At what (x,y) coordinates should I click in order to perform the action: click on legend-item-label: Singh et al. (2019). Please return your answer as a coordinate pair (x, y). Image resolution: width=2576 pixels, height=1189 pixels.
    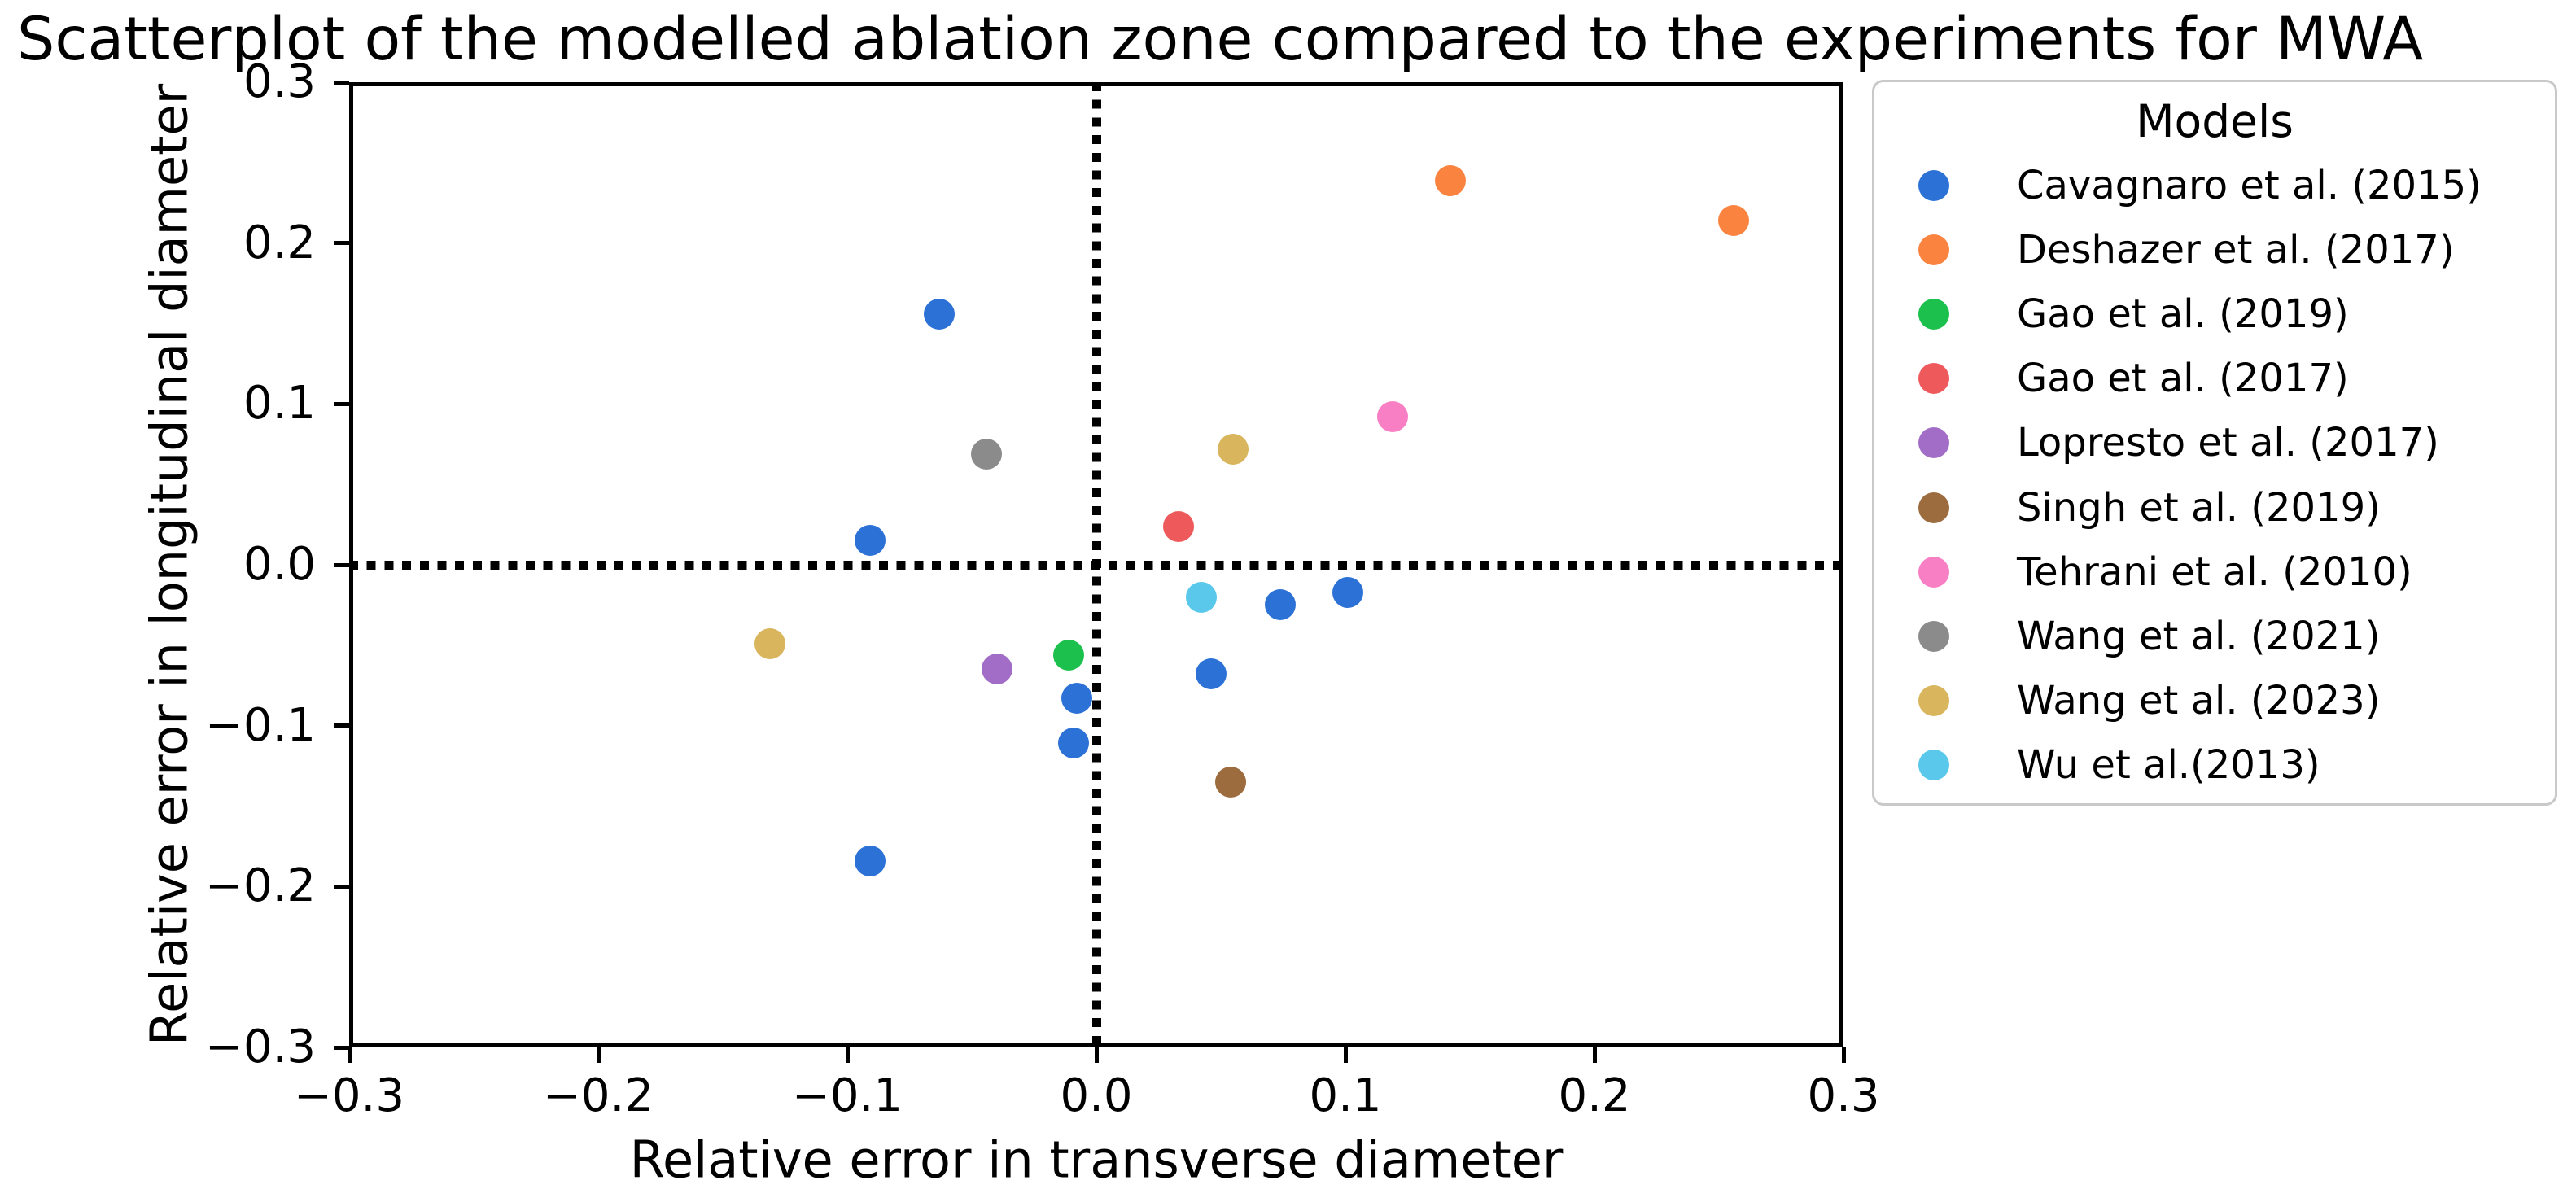
    Looking at the image, I should click on (2199, 508).